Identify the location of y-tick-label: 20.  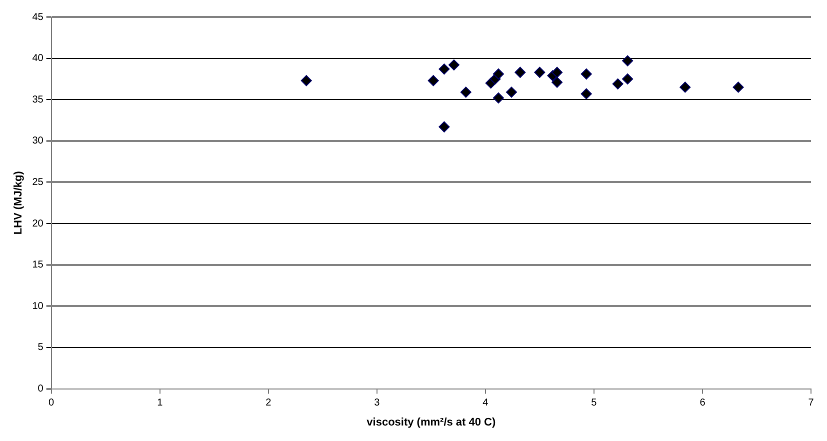
(38, 224).